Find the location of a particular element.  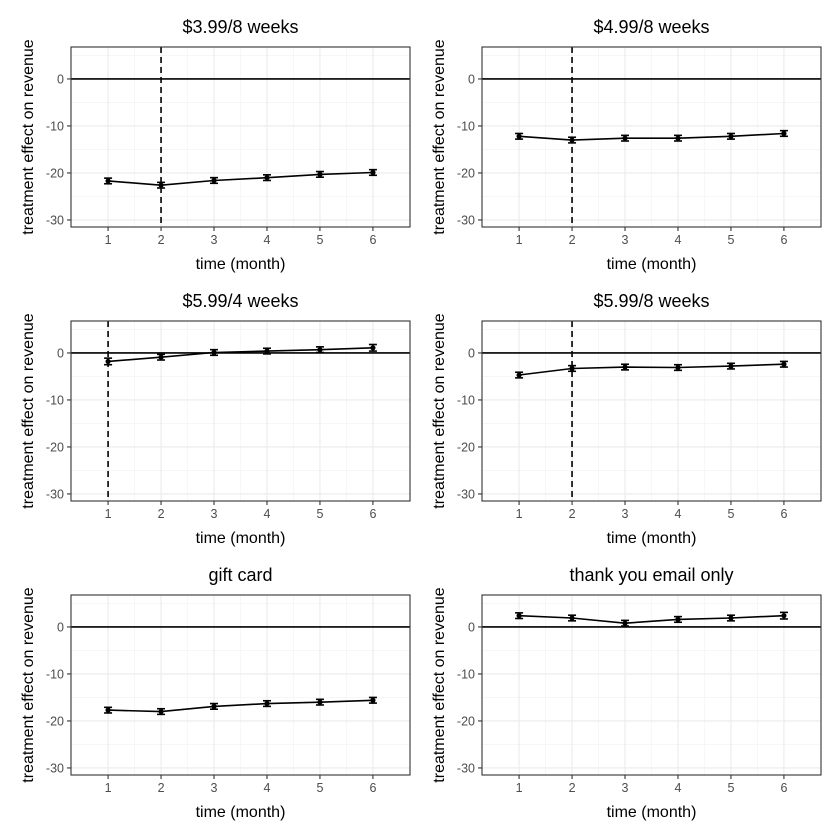

panel-title: $5.99/4 weeks is located at coordinates (240, 301).